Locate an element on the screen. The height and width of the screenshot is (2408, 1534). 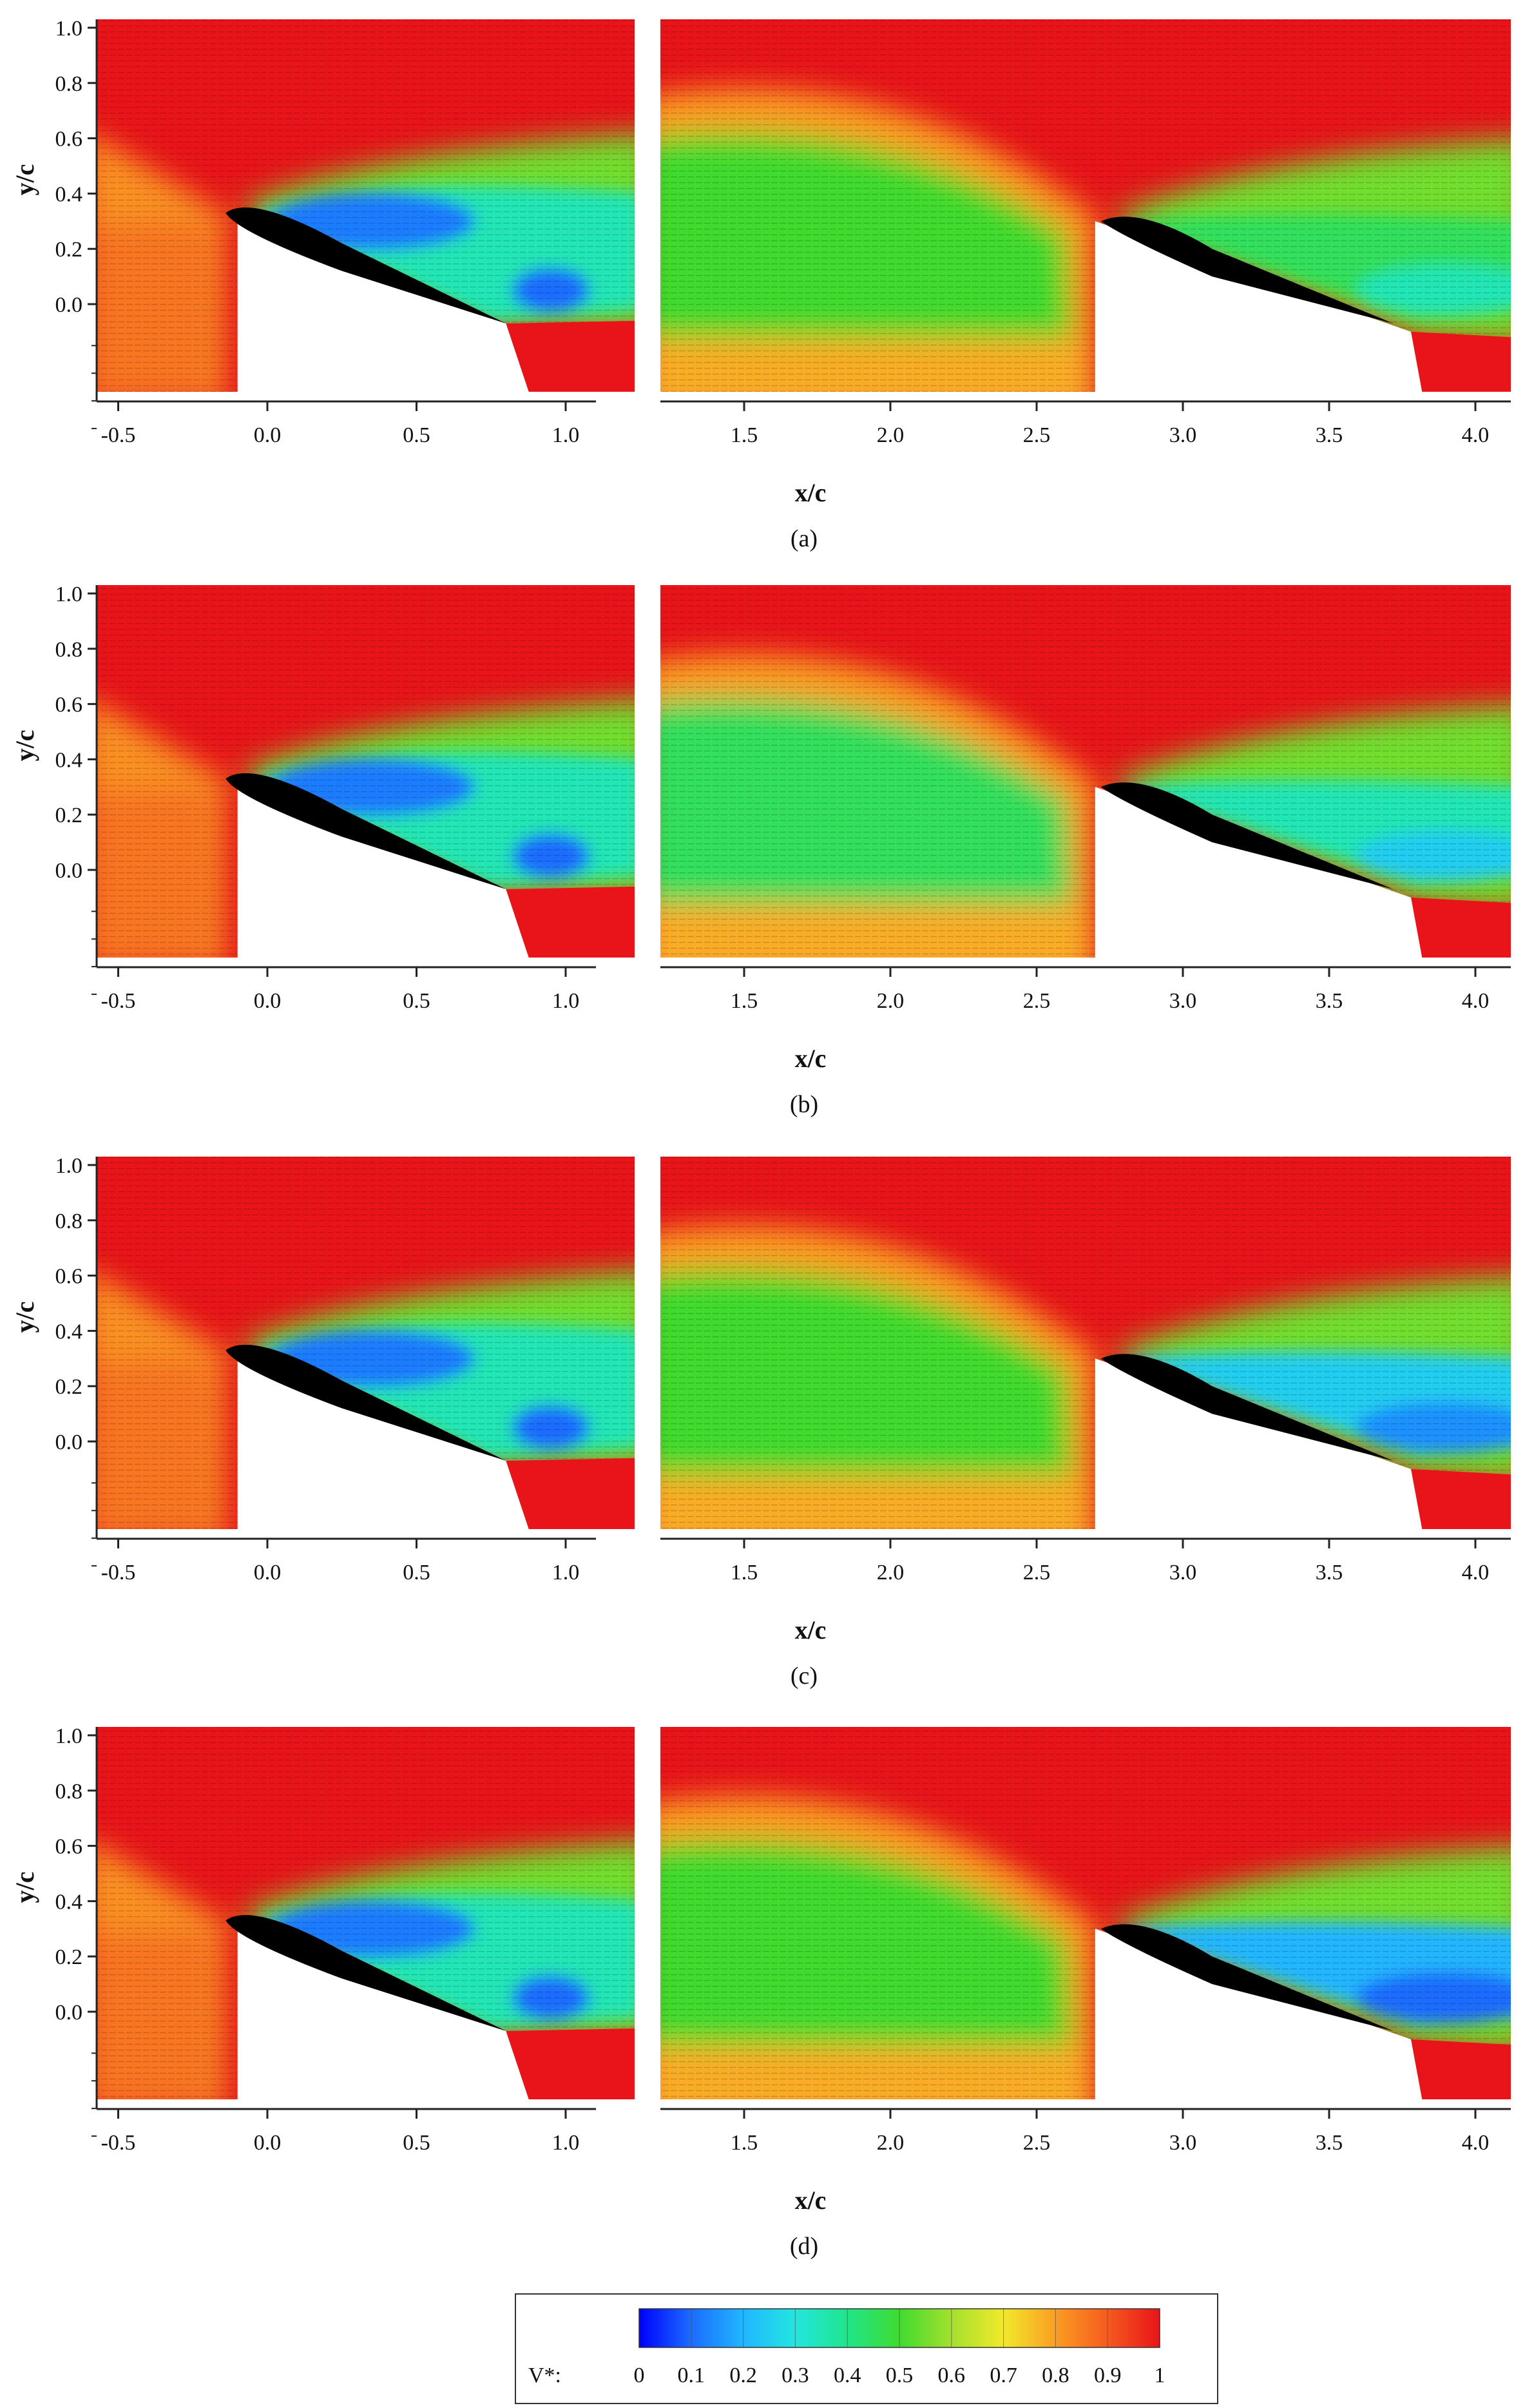
colorbar-tick-label: 0.7 is located at coordinates (1003, 2375).